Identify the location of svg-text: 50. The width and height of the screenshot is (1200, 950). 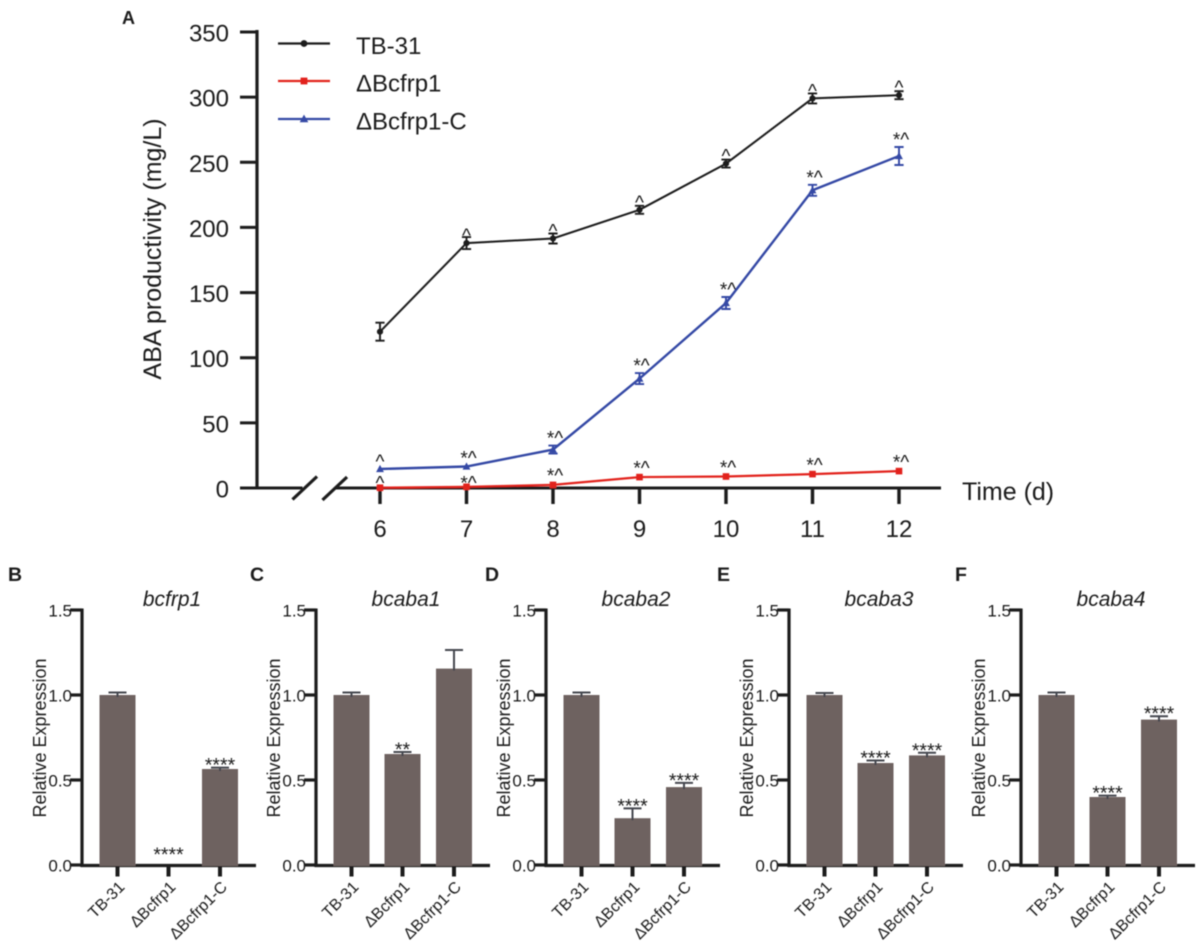
(215, 424).